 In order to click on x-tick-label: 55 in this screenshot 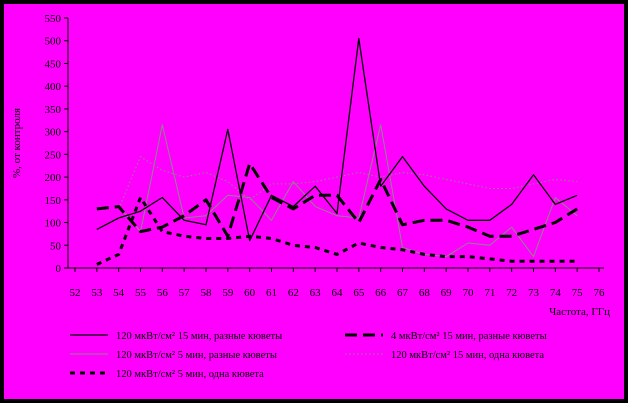, I will do `click(141, 293)`.